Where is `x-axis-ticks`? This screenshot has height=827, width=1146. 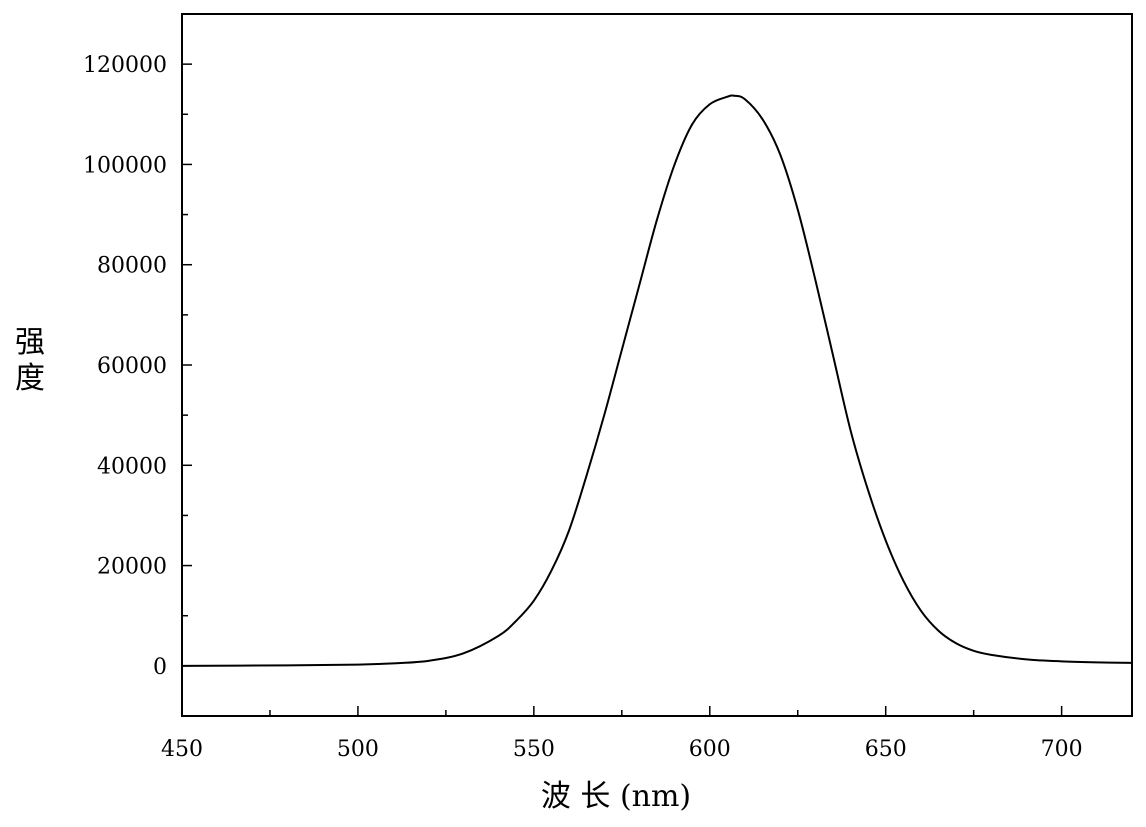 x-axis-ticks is located at coordinates (622, 711).